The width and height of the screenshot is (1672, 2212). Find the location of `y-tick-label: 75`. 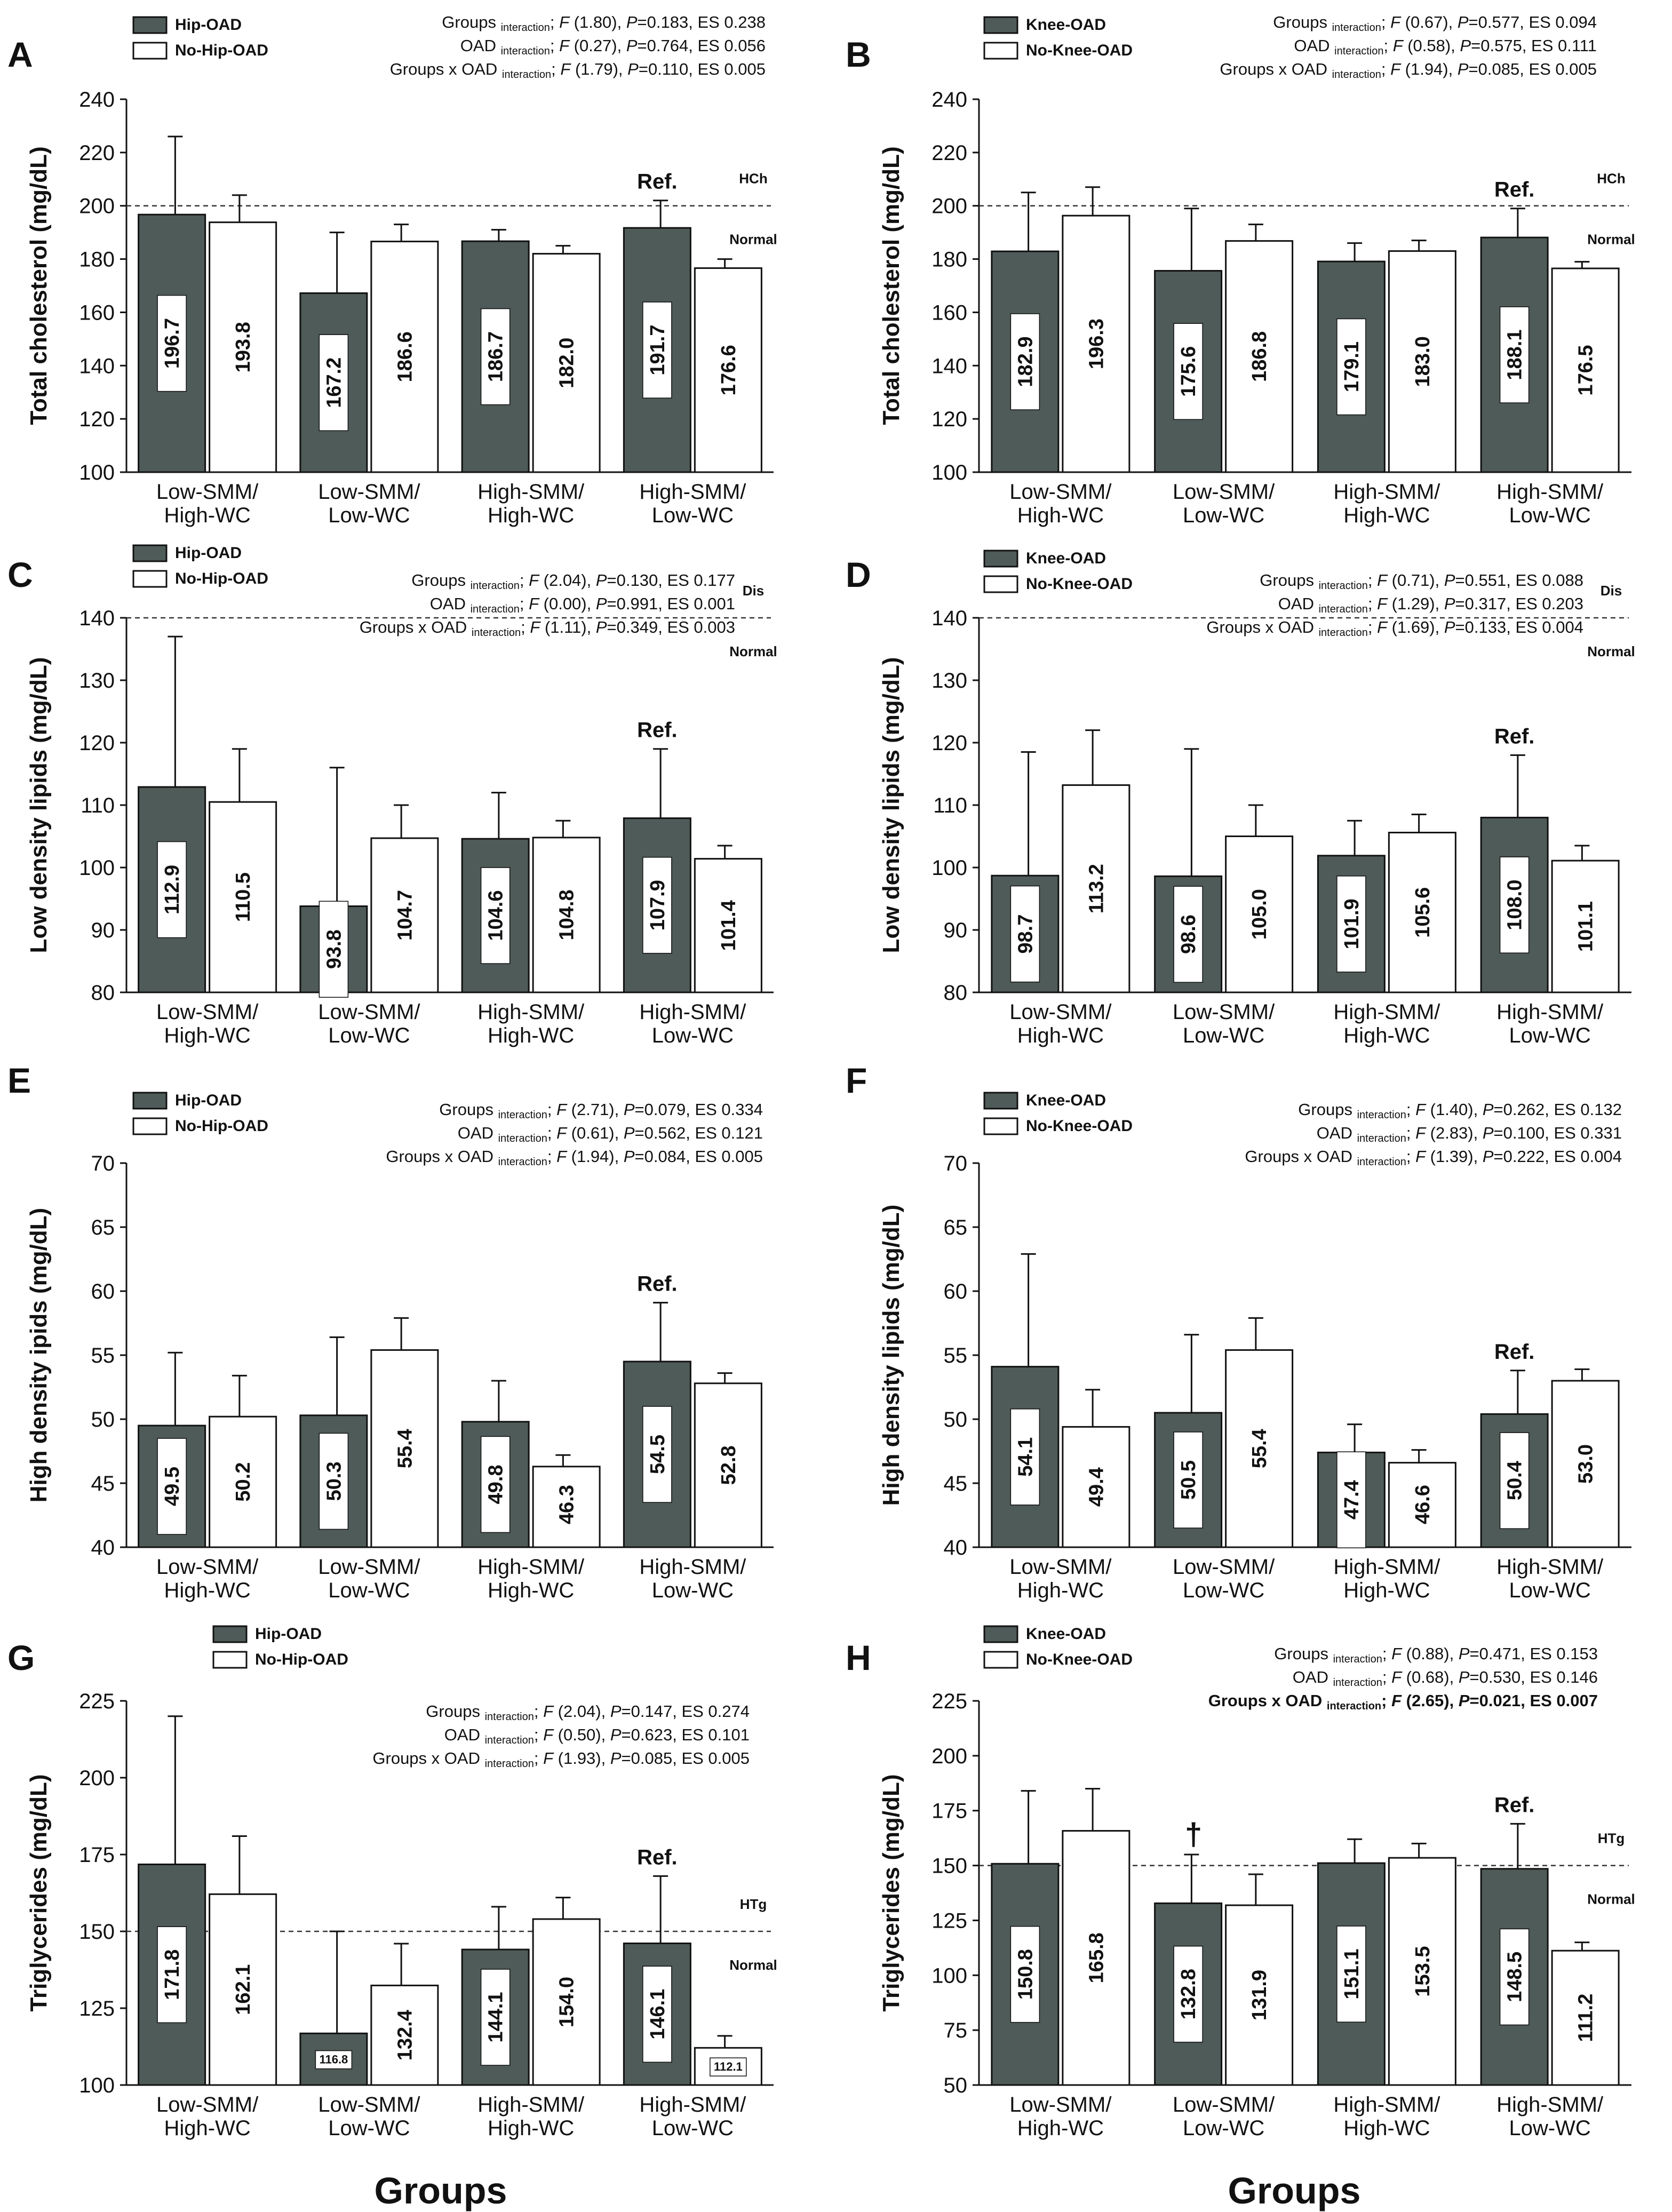

y-tick-label: 75 is located at coordinates (956, 2030).